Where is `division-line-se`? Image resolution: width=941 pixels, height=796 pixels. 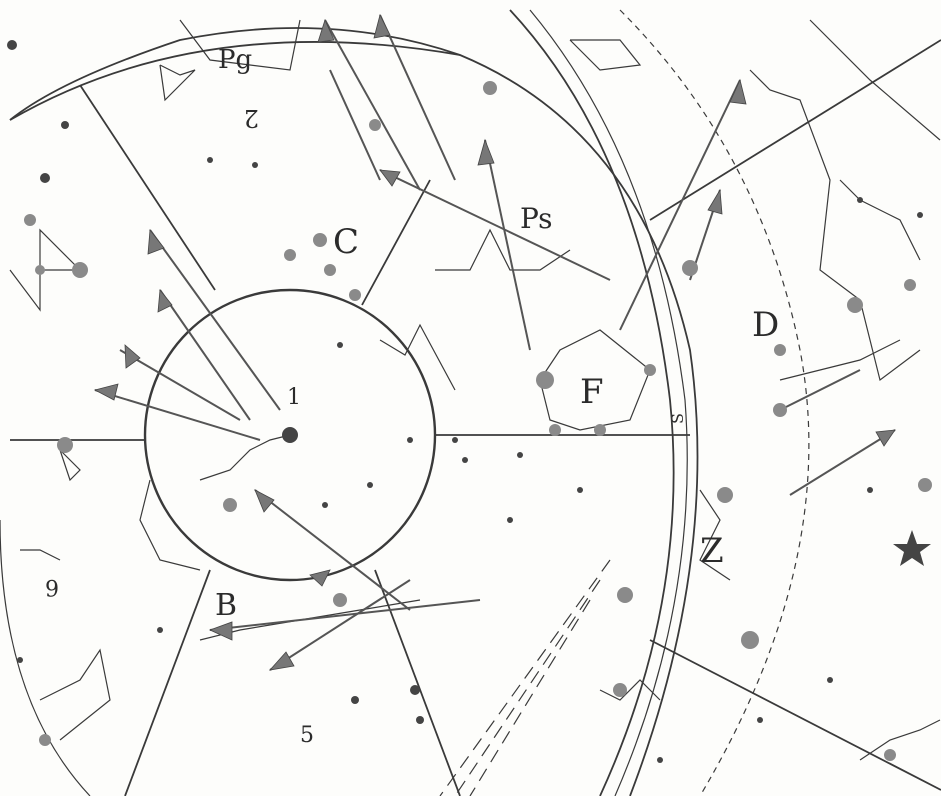 division-line-se is located at coordinates (795, 715).